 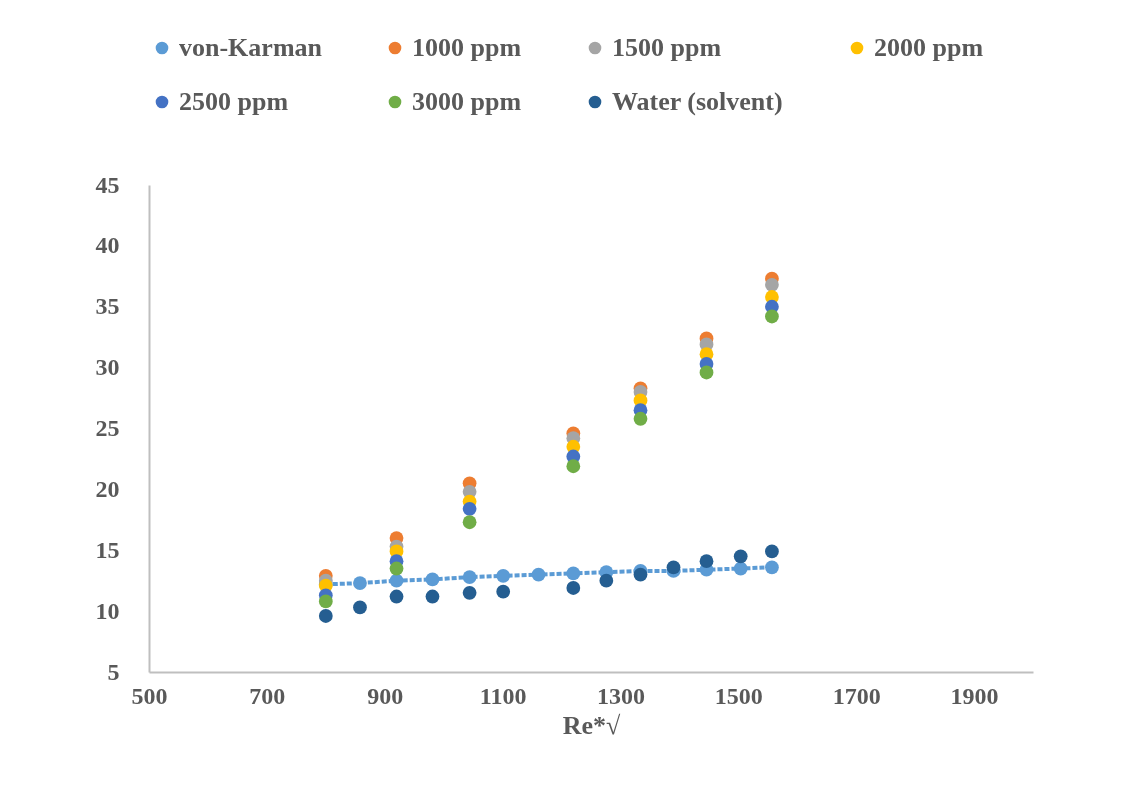 I want to click on x-tick-label: 900, so click(x=385, y=695).